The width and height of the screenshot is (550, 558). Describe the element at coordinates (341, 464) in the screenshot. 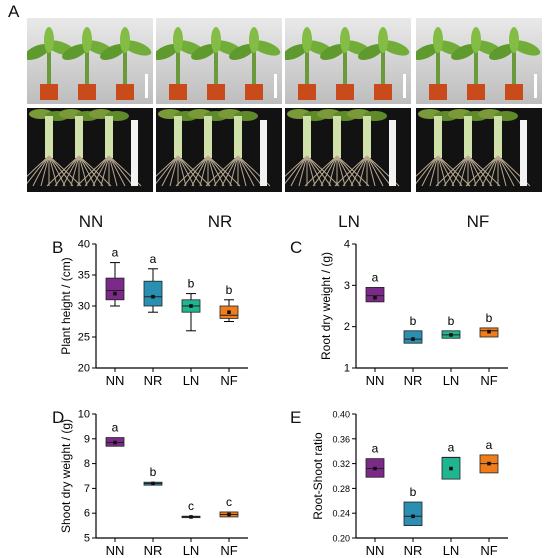

I see `y-tick-label: 0.32` at that location.